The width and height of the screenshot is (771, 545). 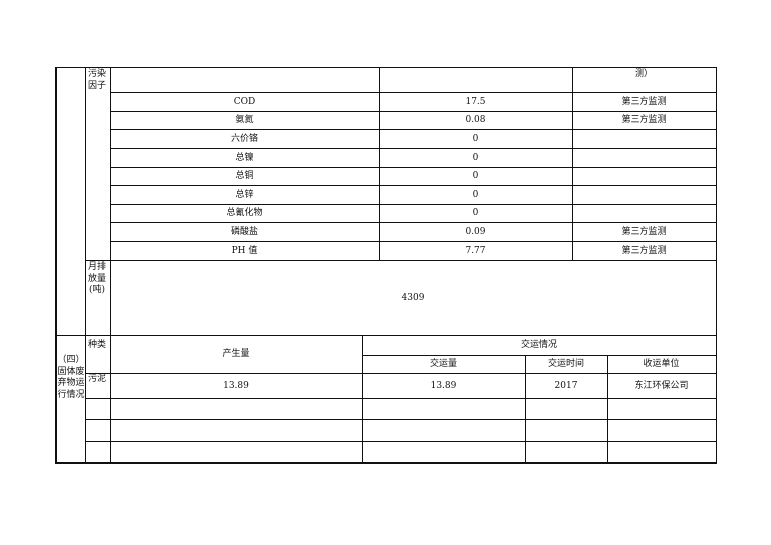 I want to click on header-transport: 交运情况, so click(x=538, y=345).